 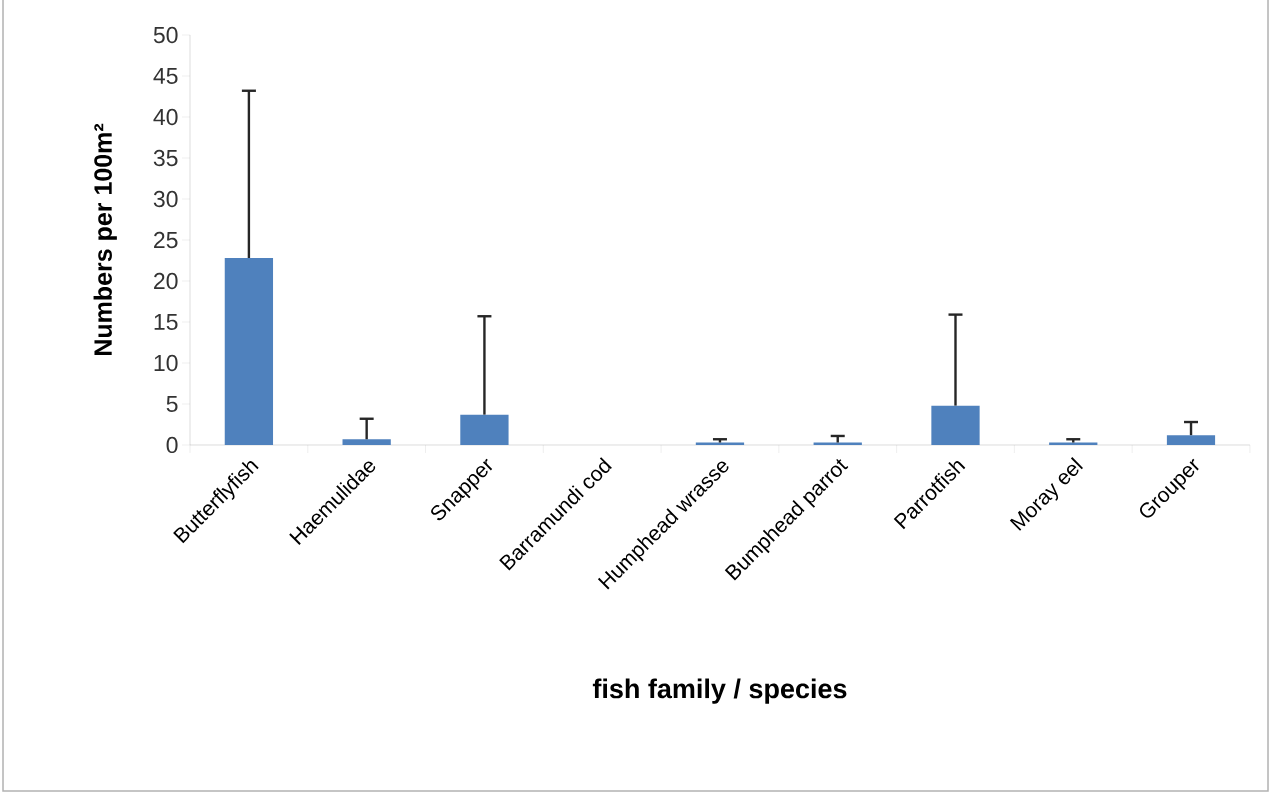 I want to click on y-tick-label: 5, so click(x=172, y=404).